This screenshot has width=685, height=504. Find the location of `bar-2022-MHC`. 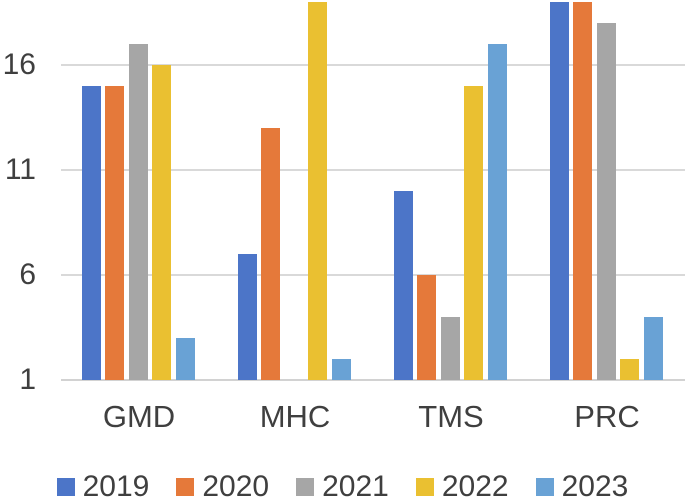

bar-2022-MHC is located at coordinates (317, 191).